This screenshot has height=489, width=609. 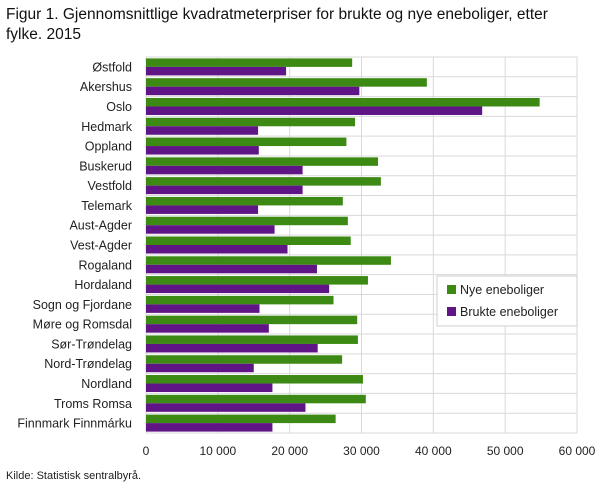 What do you see at coordinates (74, 476) in the screenshot?
I see `source-note: Kilde: Statistisk sentralbyrå.` at bounding box center [74, 476].